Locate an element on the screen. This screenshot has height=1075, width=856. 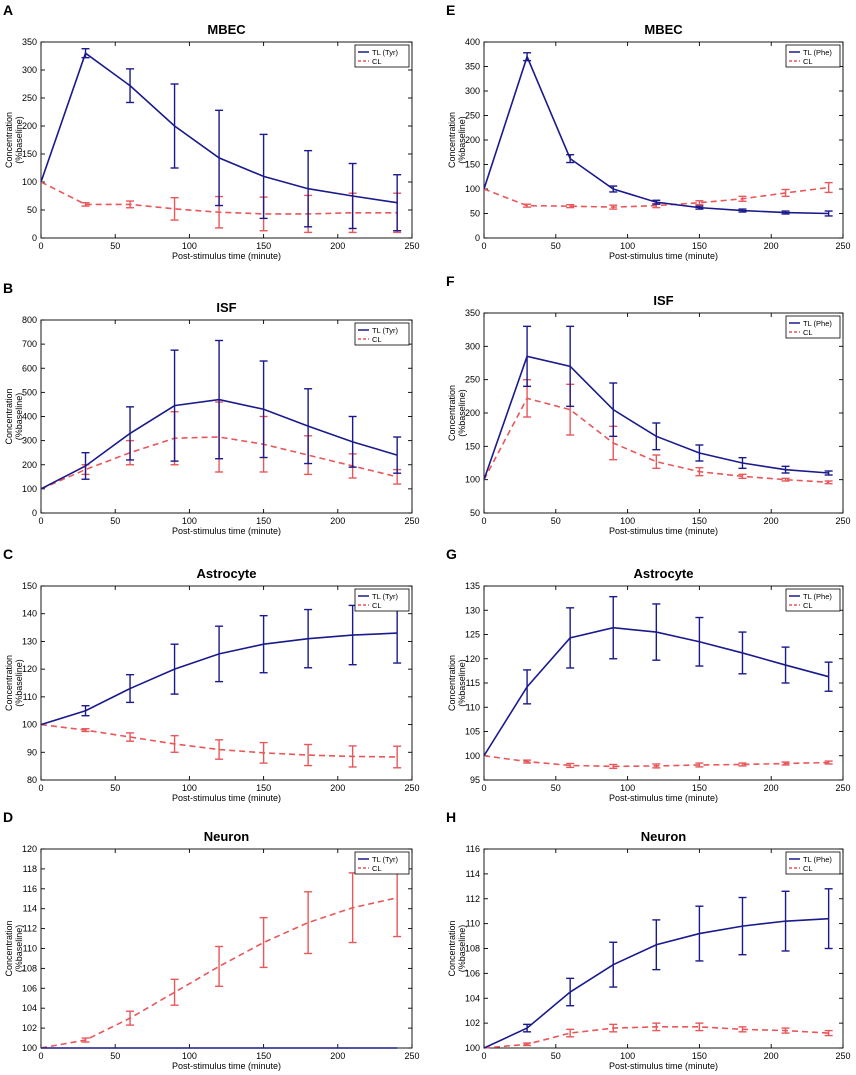
y-tick-label: 90 is located at coordinates (32, 752).